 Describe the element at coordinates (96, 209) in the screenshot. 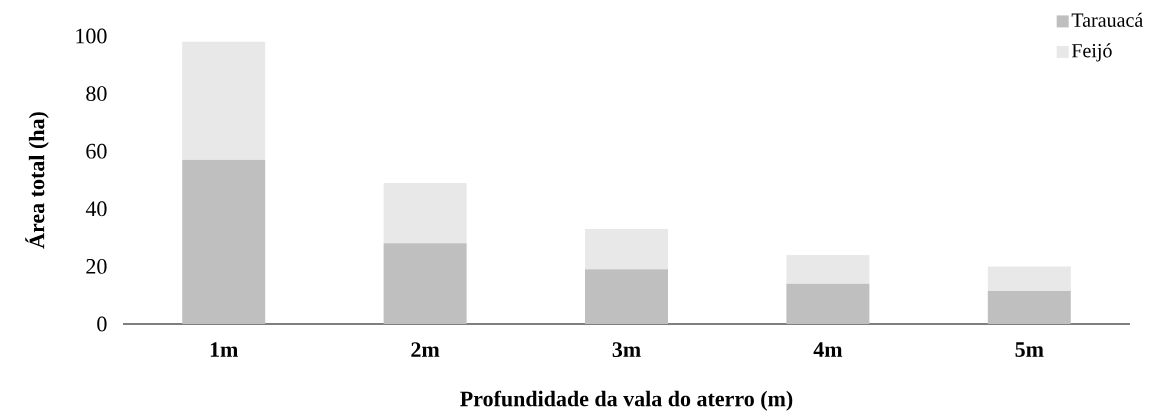

I see `y-tick-label: 40` at that location.